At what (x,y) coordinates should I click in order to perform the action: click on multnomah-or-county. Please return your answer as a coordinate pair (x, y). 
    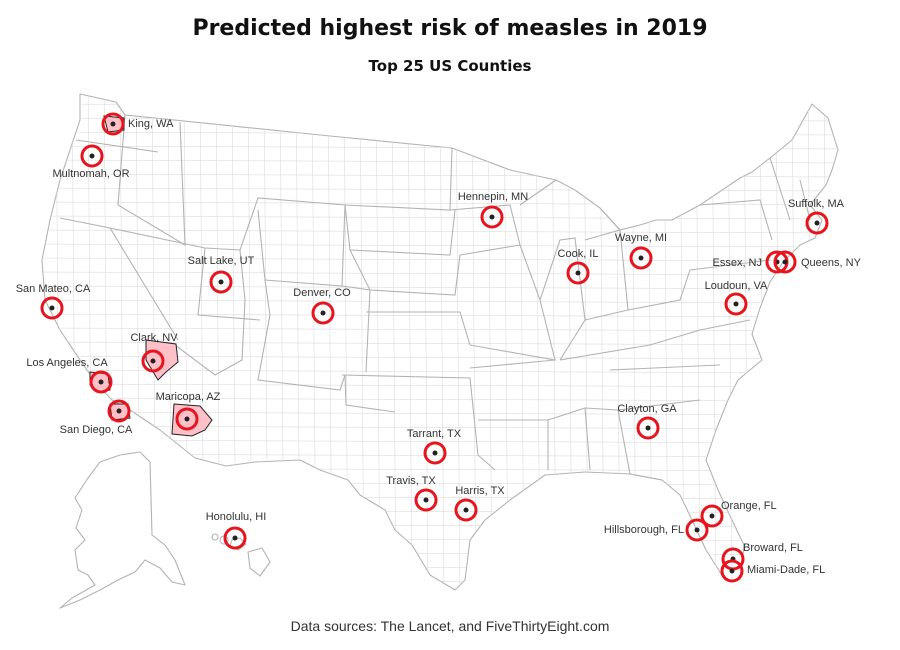
    Looking at the image, I should click on (92, 156).